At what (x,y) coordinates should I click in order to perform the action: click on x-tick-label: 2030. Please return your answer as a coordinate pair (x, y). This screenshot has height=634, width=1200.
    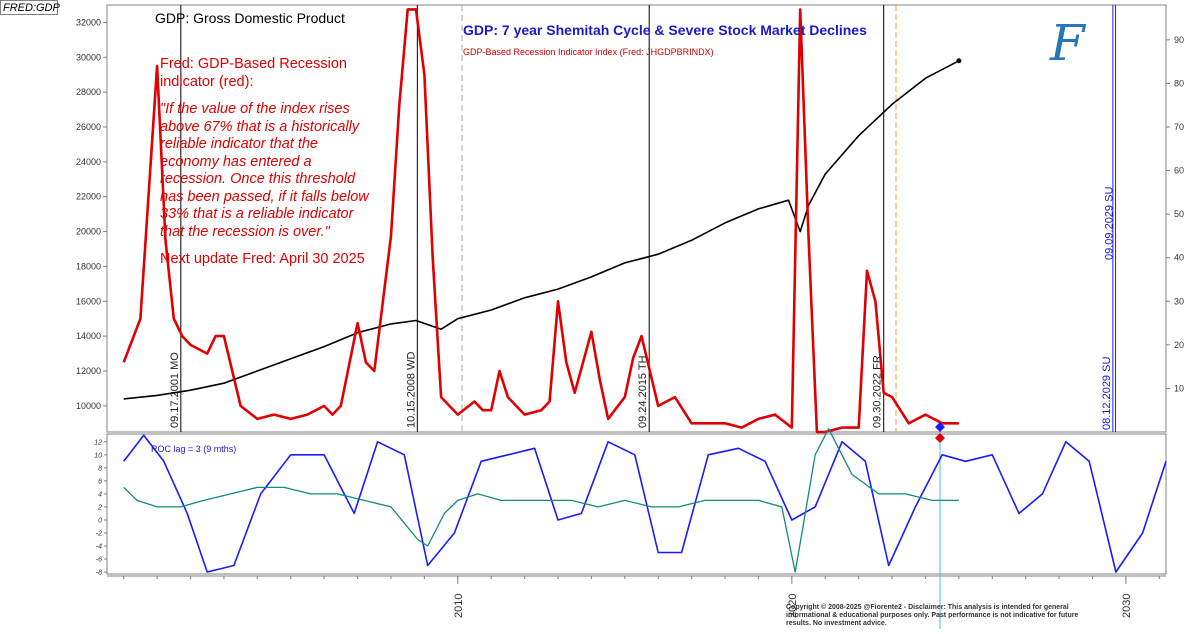
    Looking at the image, I should click on (1127, 606).